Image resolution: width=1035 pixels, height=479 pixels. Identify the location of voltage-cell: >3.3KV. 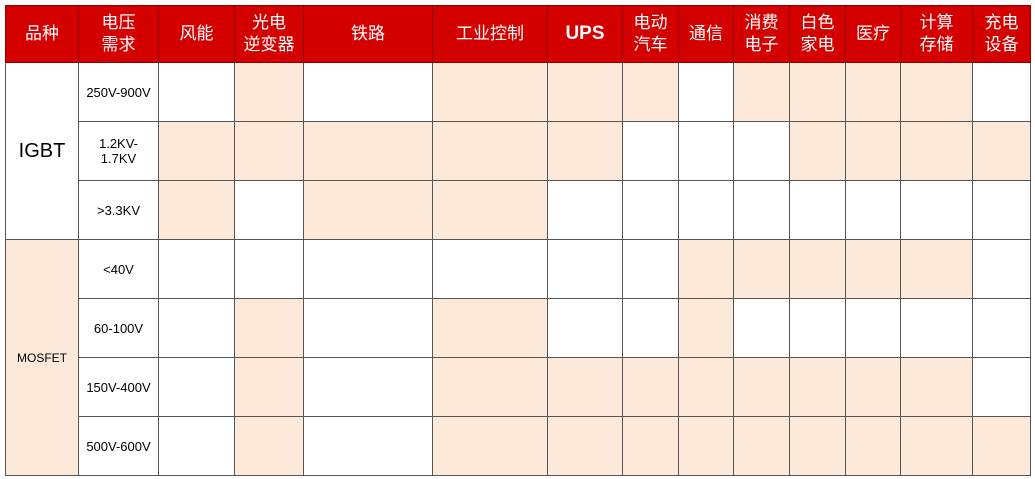
(118, 210).